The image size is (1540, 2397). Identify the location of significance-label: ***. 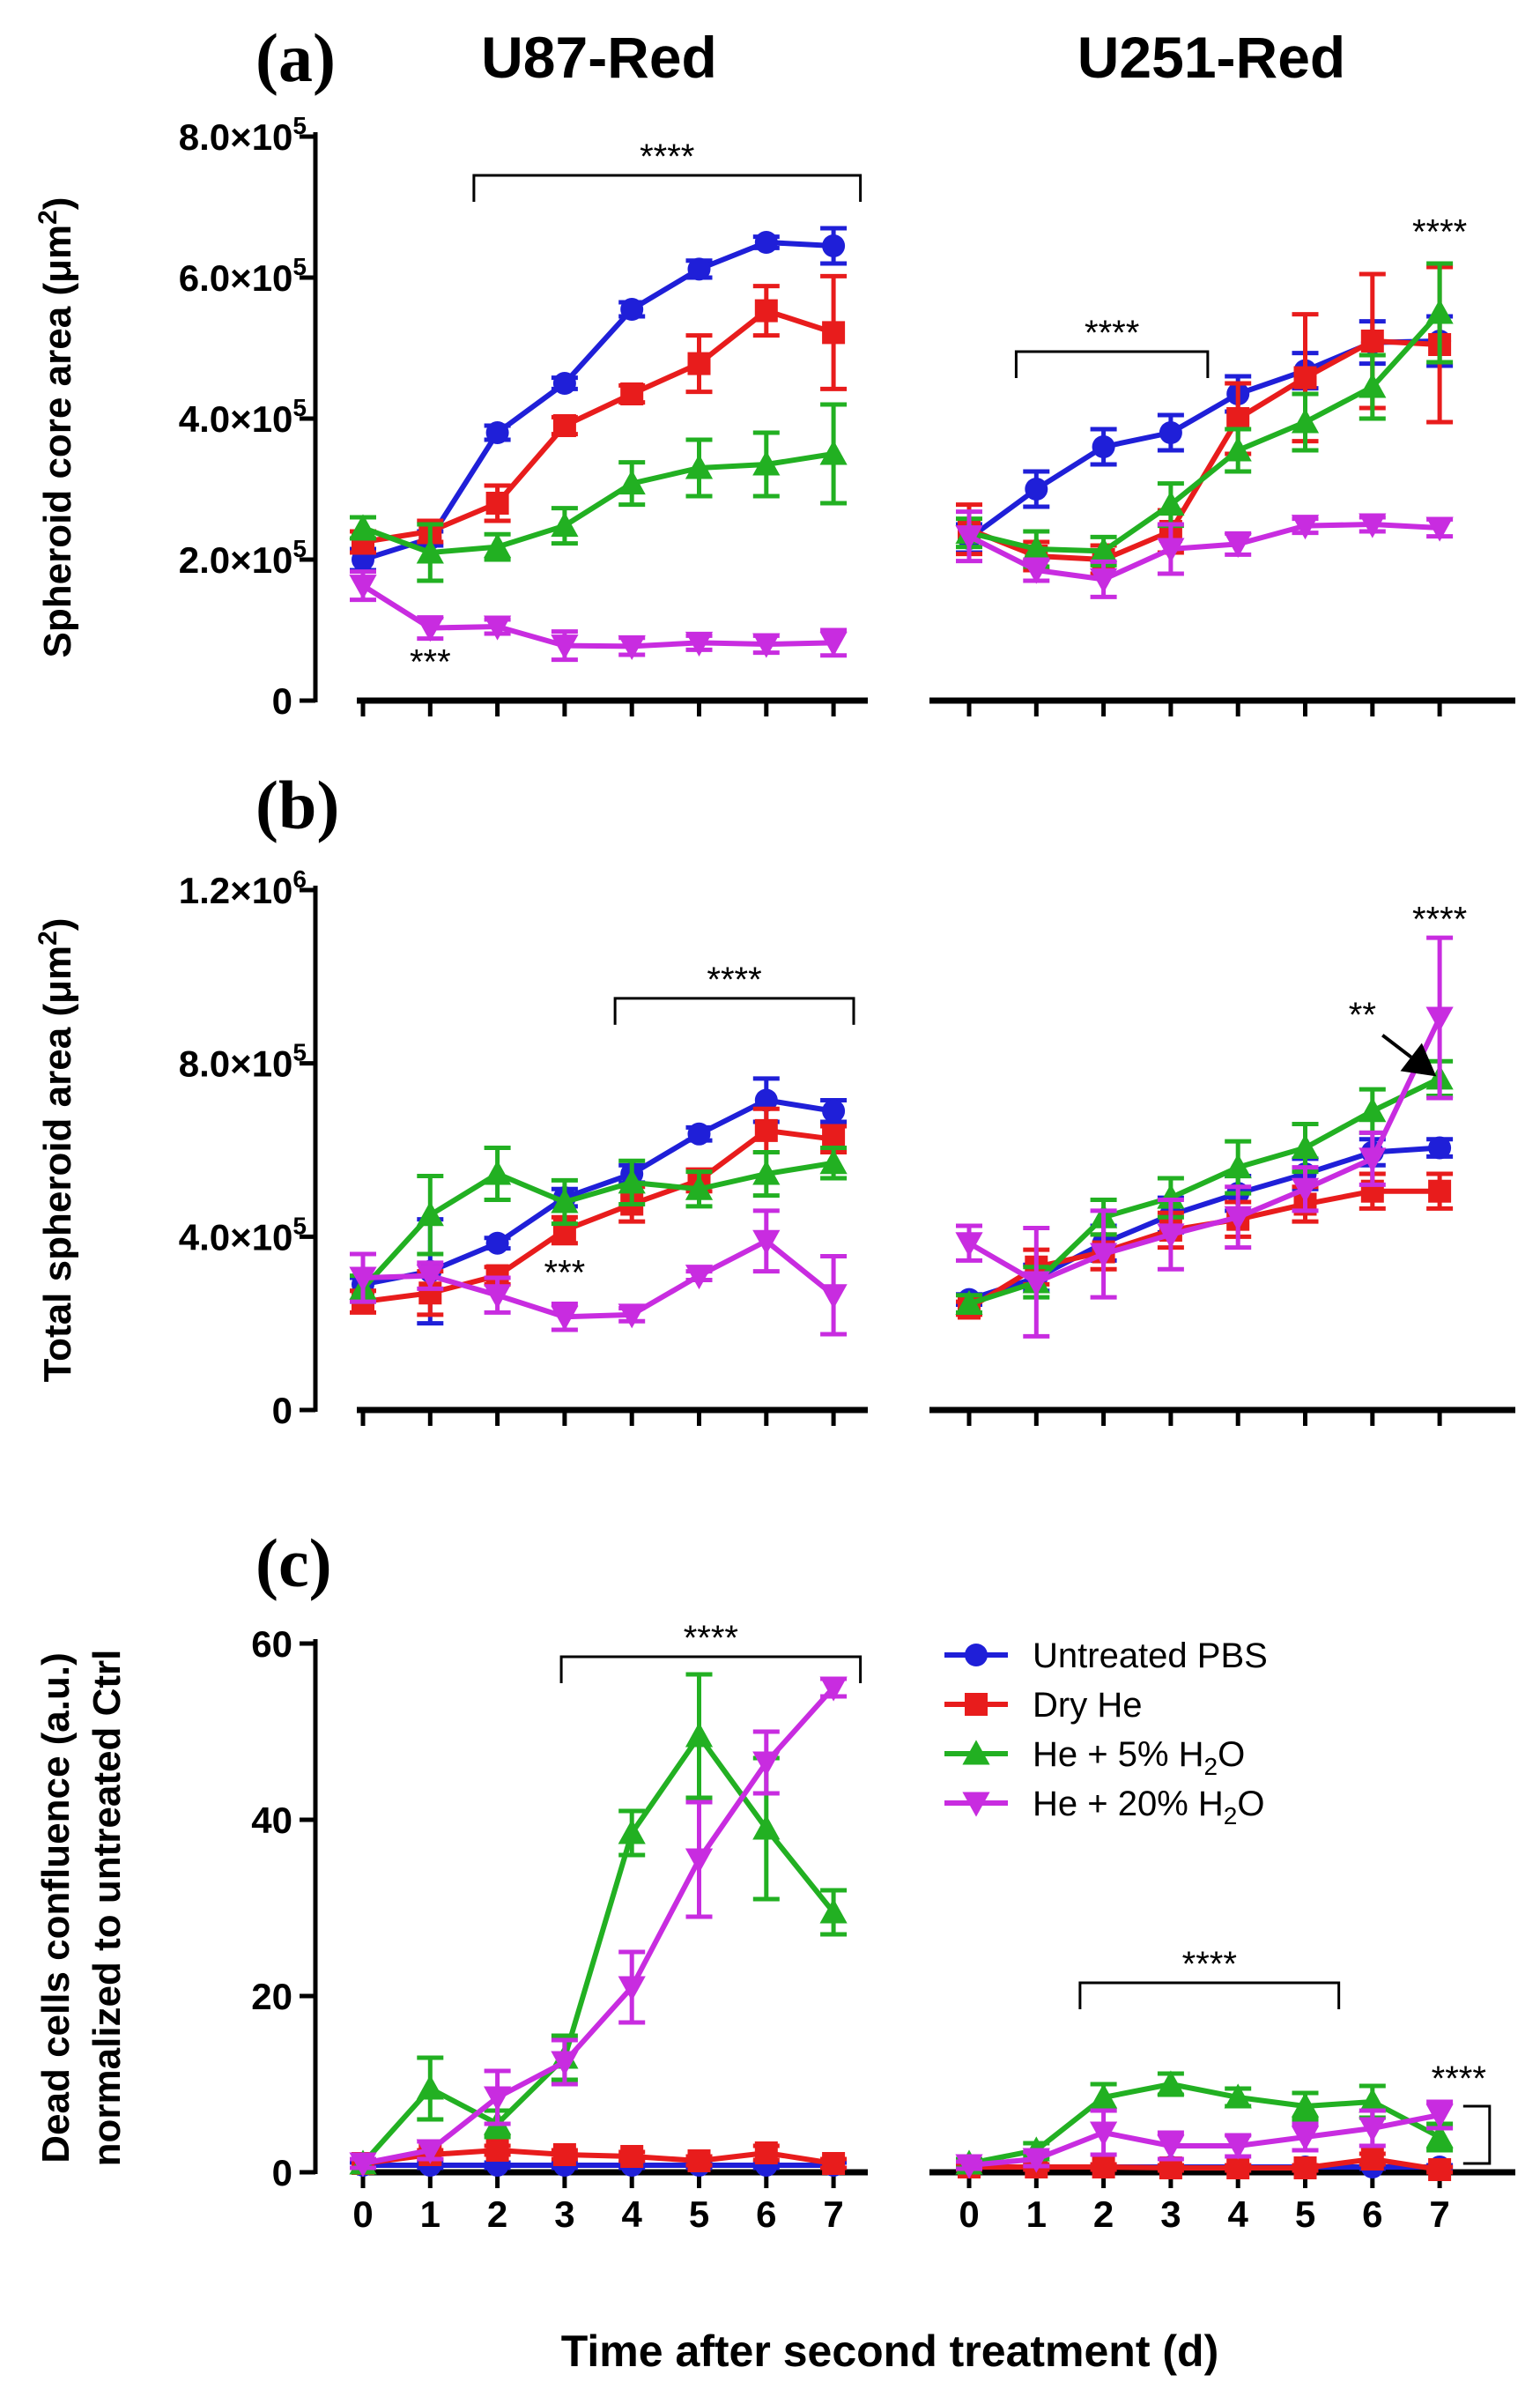
(565, 1273).